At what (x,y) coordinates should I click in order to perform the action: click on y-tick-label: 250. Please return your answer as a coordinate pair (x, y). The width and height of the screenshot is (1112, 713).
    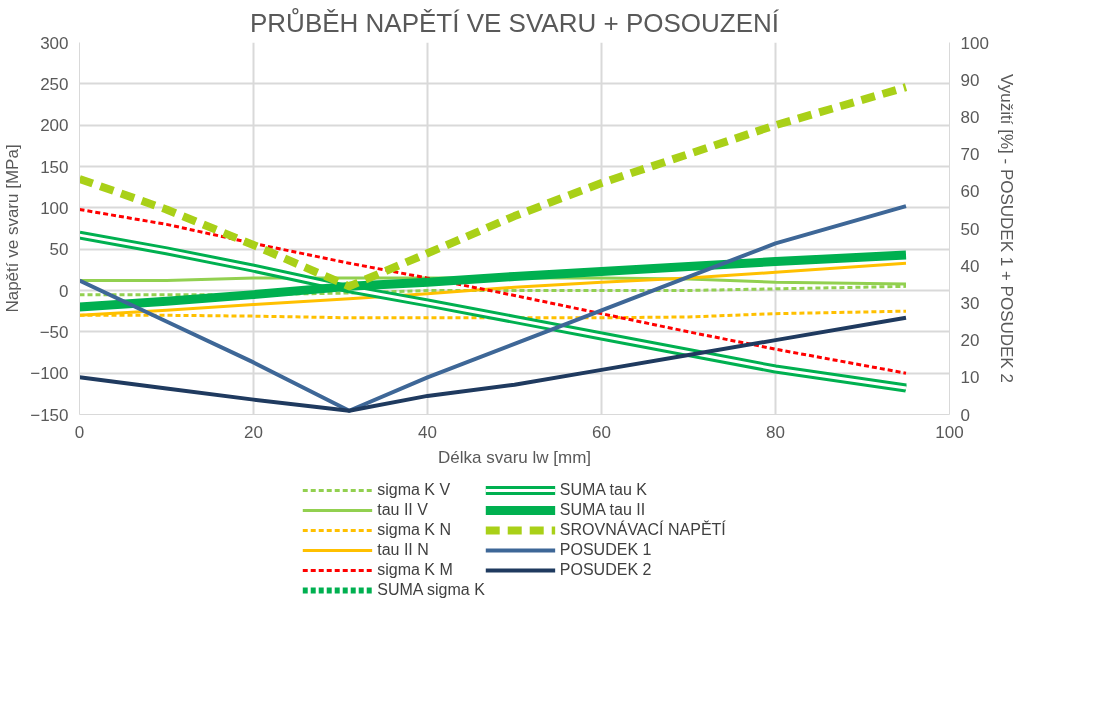
    Looking at the image, I should click on (54, 84).